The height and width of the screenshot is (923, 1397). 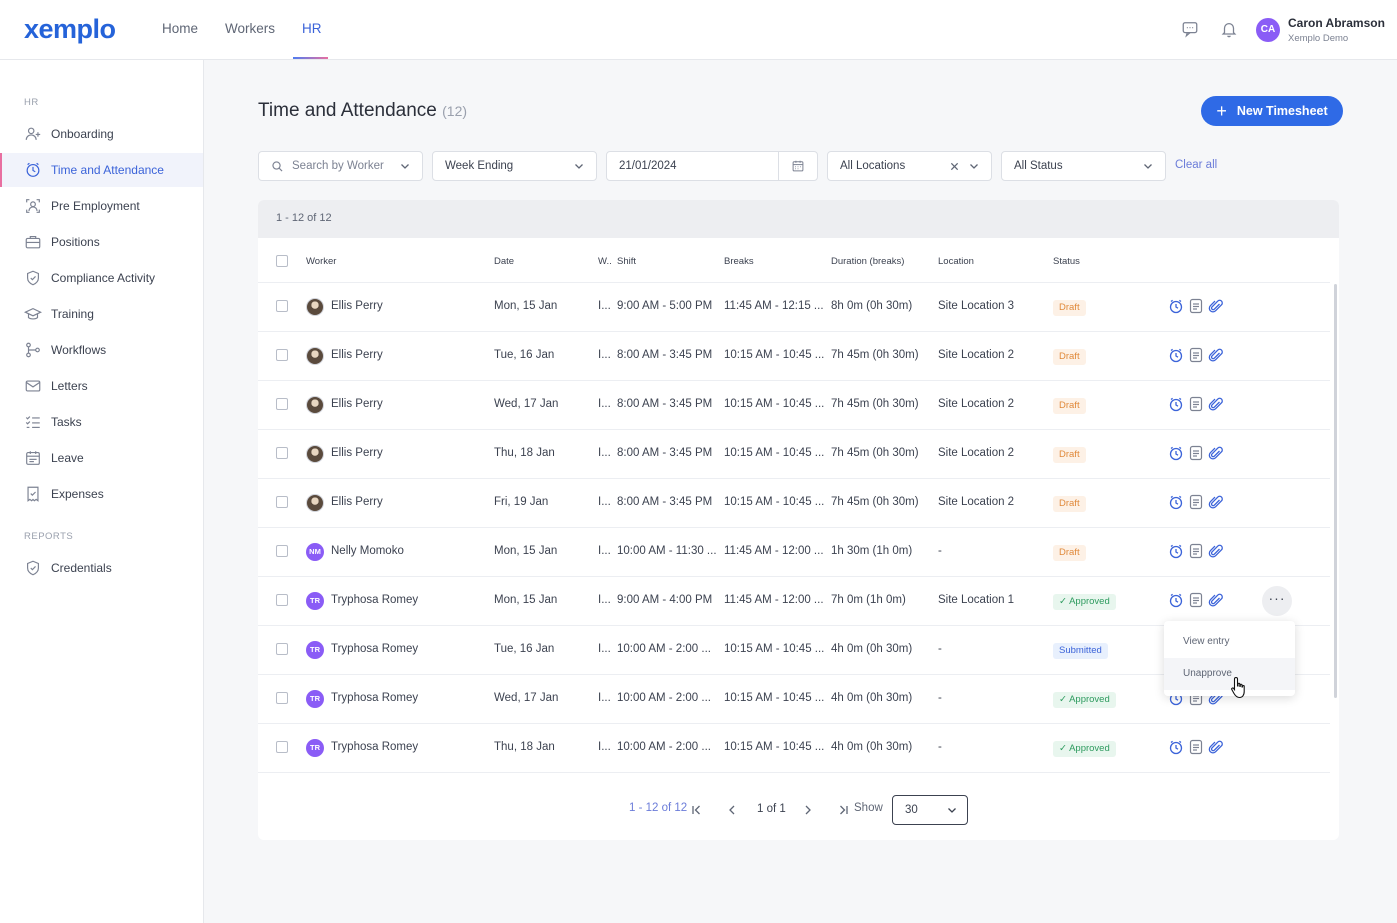 I want to click on xemplo-logo: xemplo, so click(x=70, y=29).